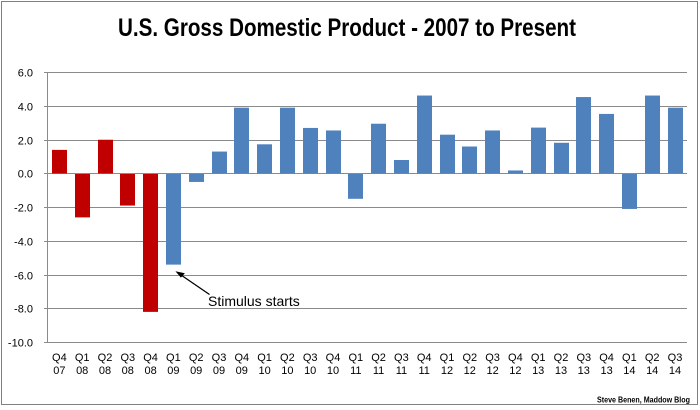  I want to click on svg-text: -2.0, so click(23, 208).